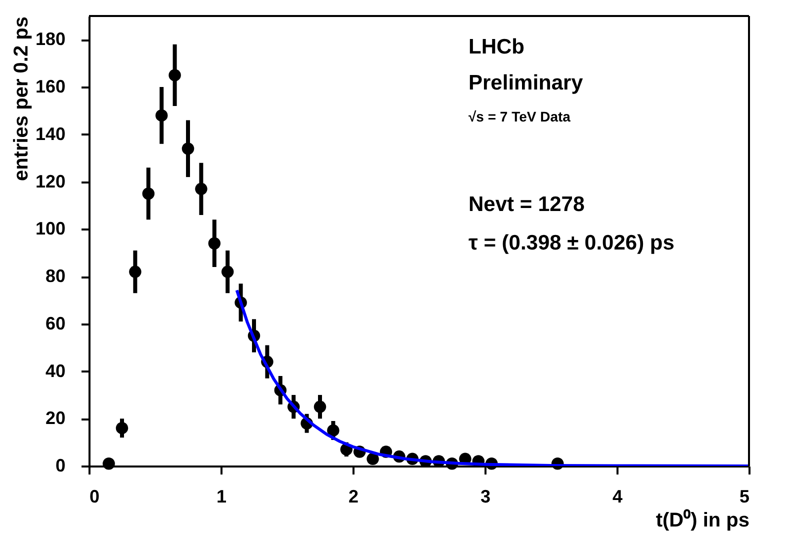 The image size is (792, 537). Describe the element at coordinates (50, 134) in the screenshot. I see `y-tick-label: 140` at that location.